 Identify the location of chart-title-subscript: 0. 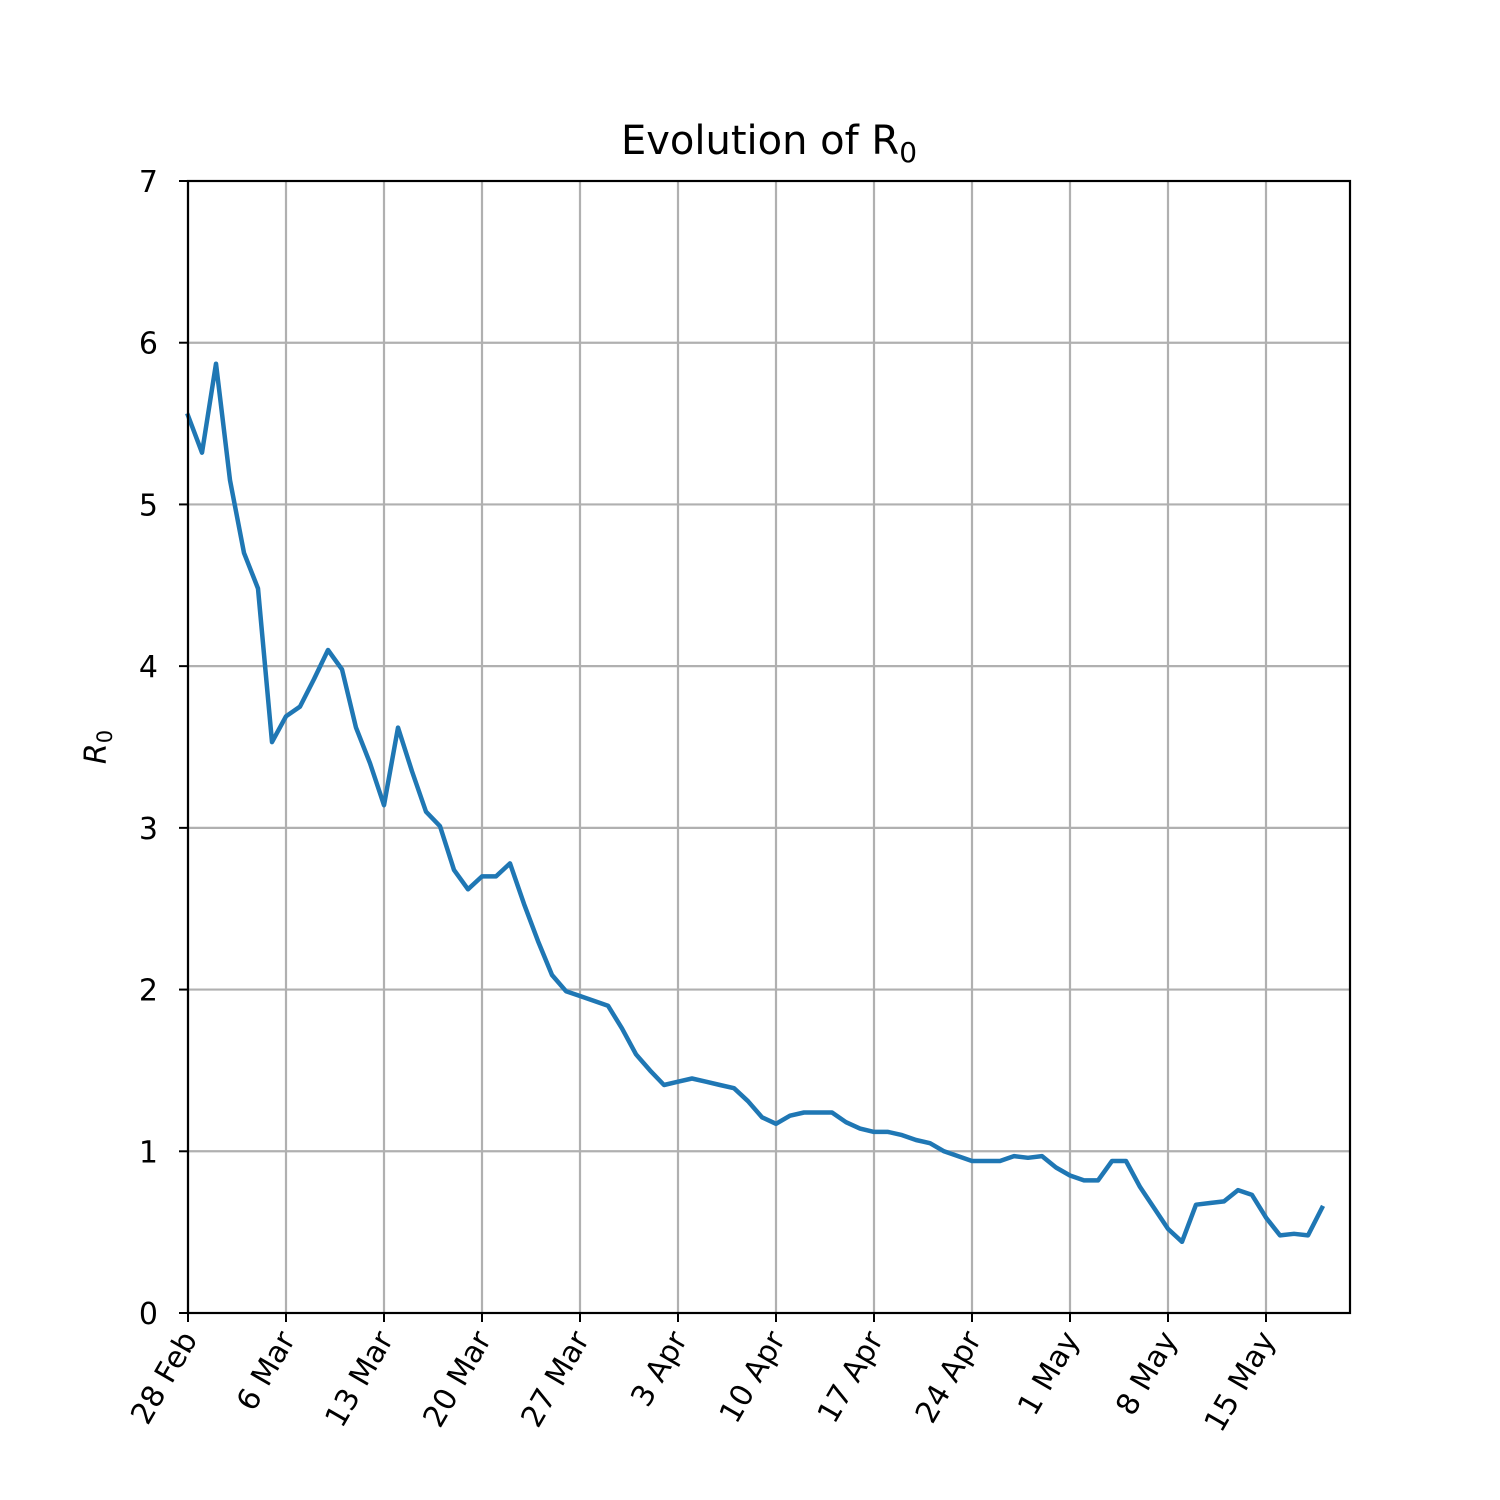
(908, 152).